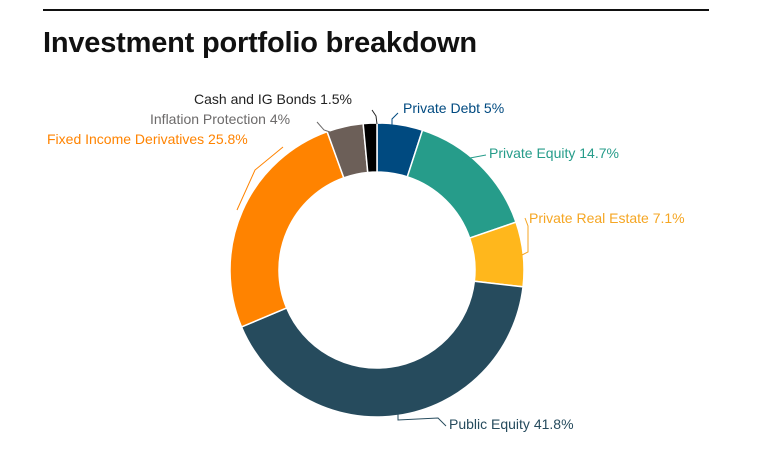 This screenshot has height=468, width=765. Describe the element at coordinates (453, 108) in the screenshot. I see `label-private-debt: Private Debt 5%` at that location.